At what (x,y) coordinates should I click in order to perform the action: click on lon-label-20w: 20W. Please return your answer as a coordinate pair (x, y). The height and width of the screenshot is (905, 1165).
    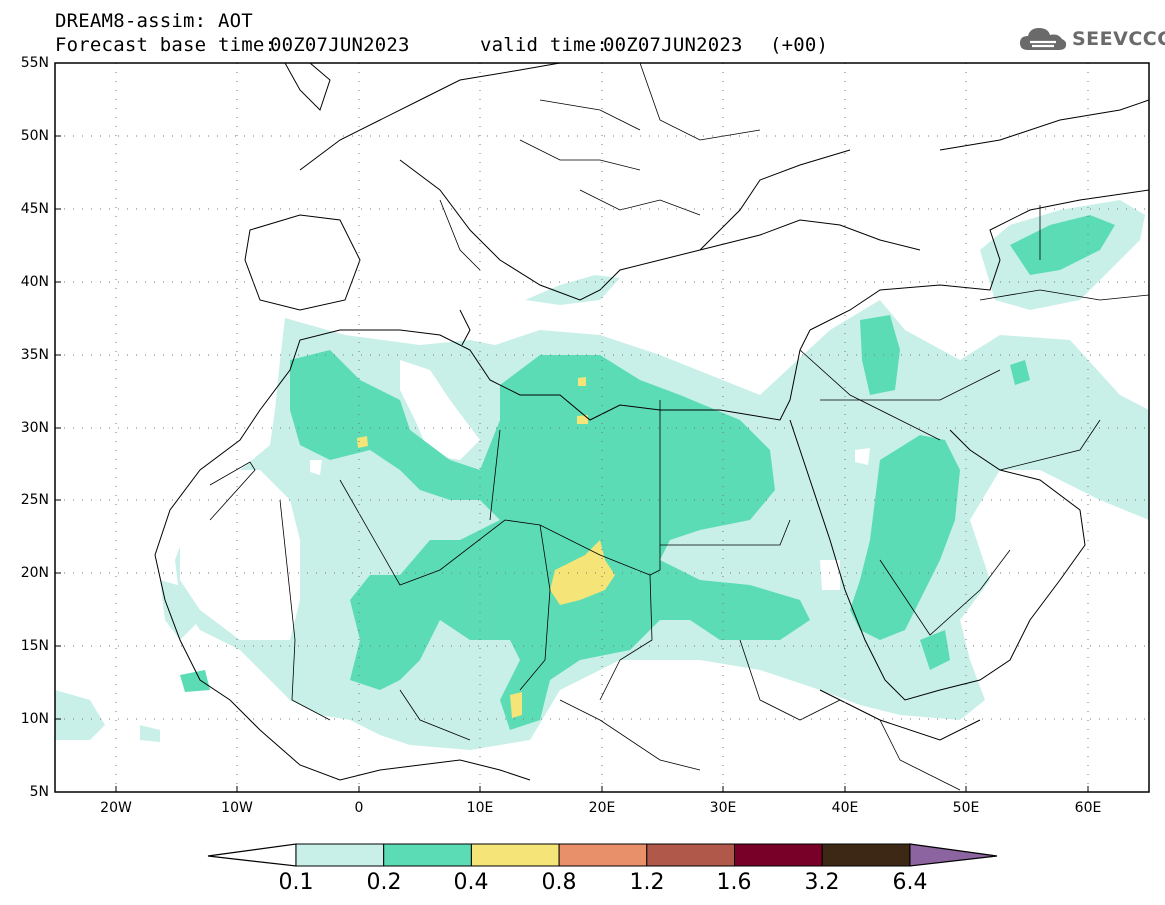
    Looking at the image, I should click on (116, 808).